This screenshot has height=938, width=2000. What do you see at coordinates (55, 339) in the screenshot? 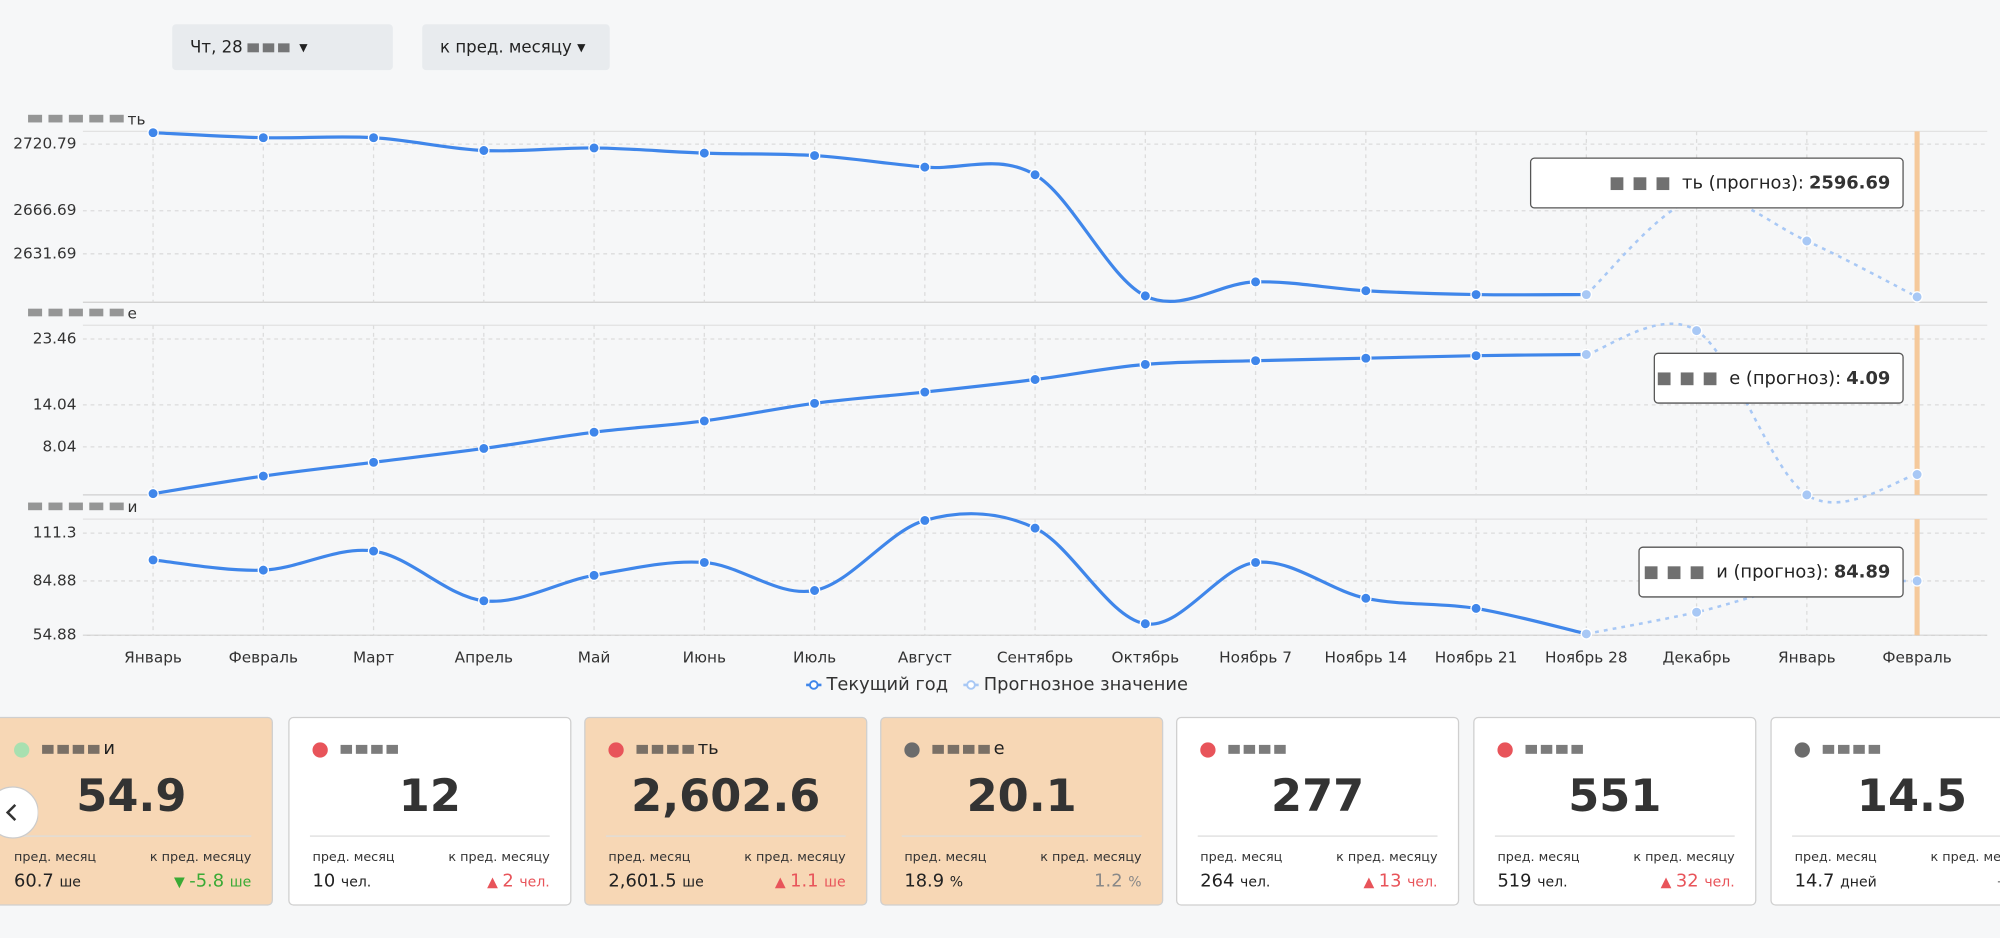
I see `y-tick-label: 23.46` at bounding box center [55, 339].